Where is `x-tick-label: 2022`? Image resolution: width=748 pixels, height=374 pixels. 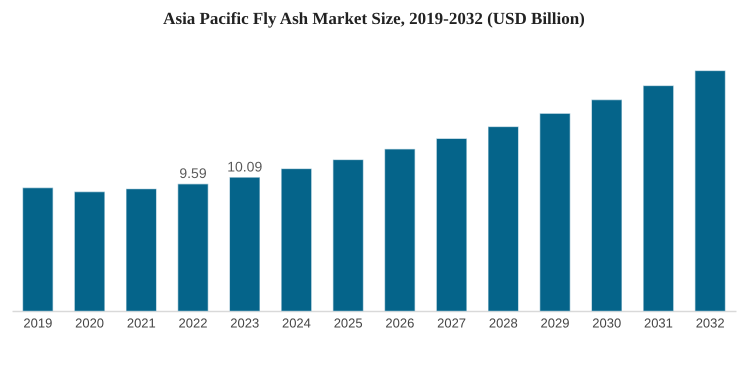 x-tick-label: 2022 is located at coordinates (193, 323).